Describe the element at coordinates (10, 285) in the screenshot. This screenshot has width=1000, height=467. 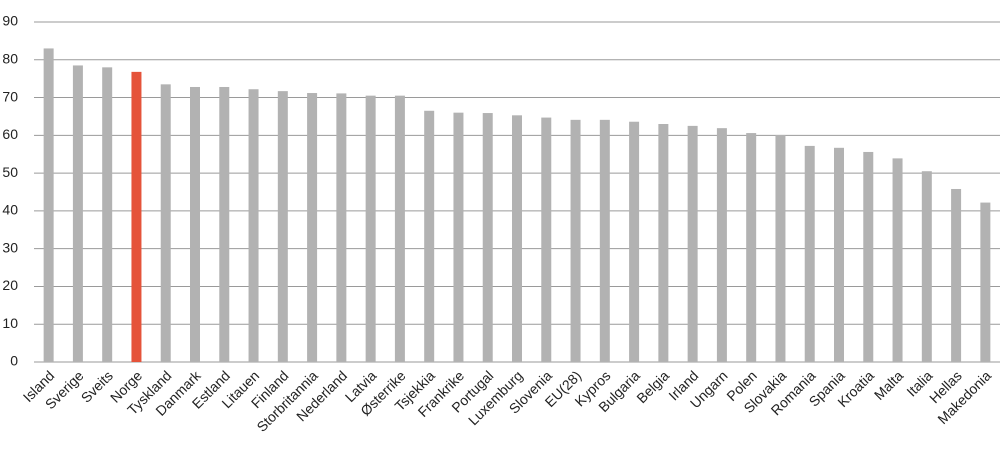
I see `y-tick-label: 20` at that location.